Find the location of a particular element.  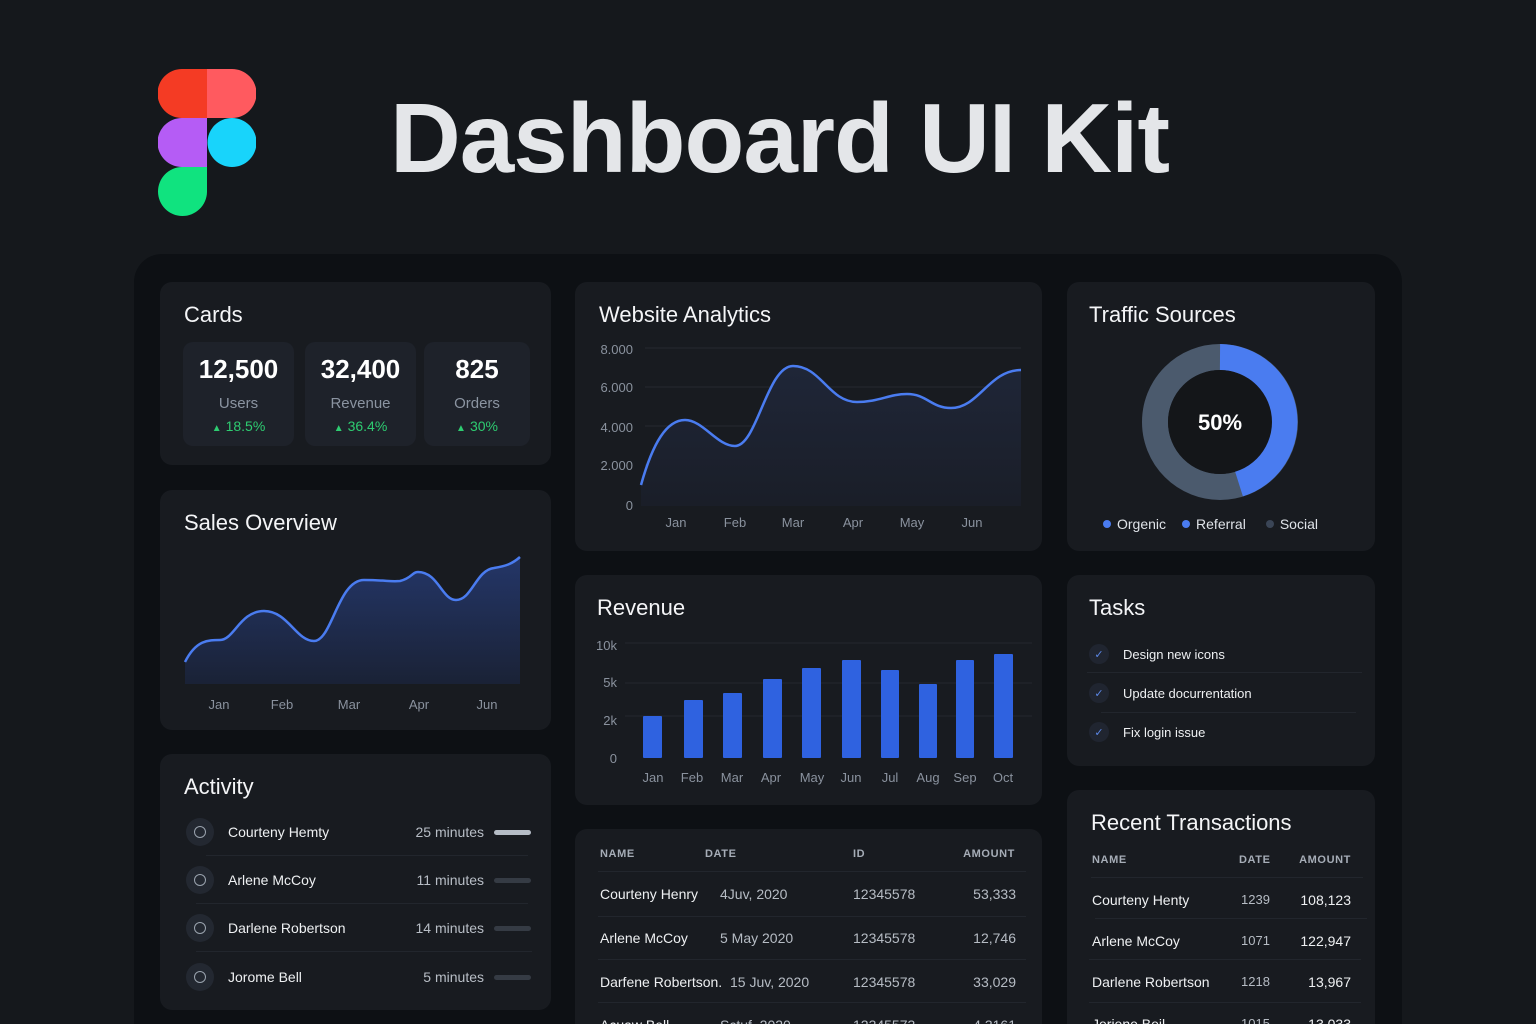

bar-aug is located at coordinates (928, 721).